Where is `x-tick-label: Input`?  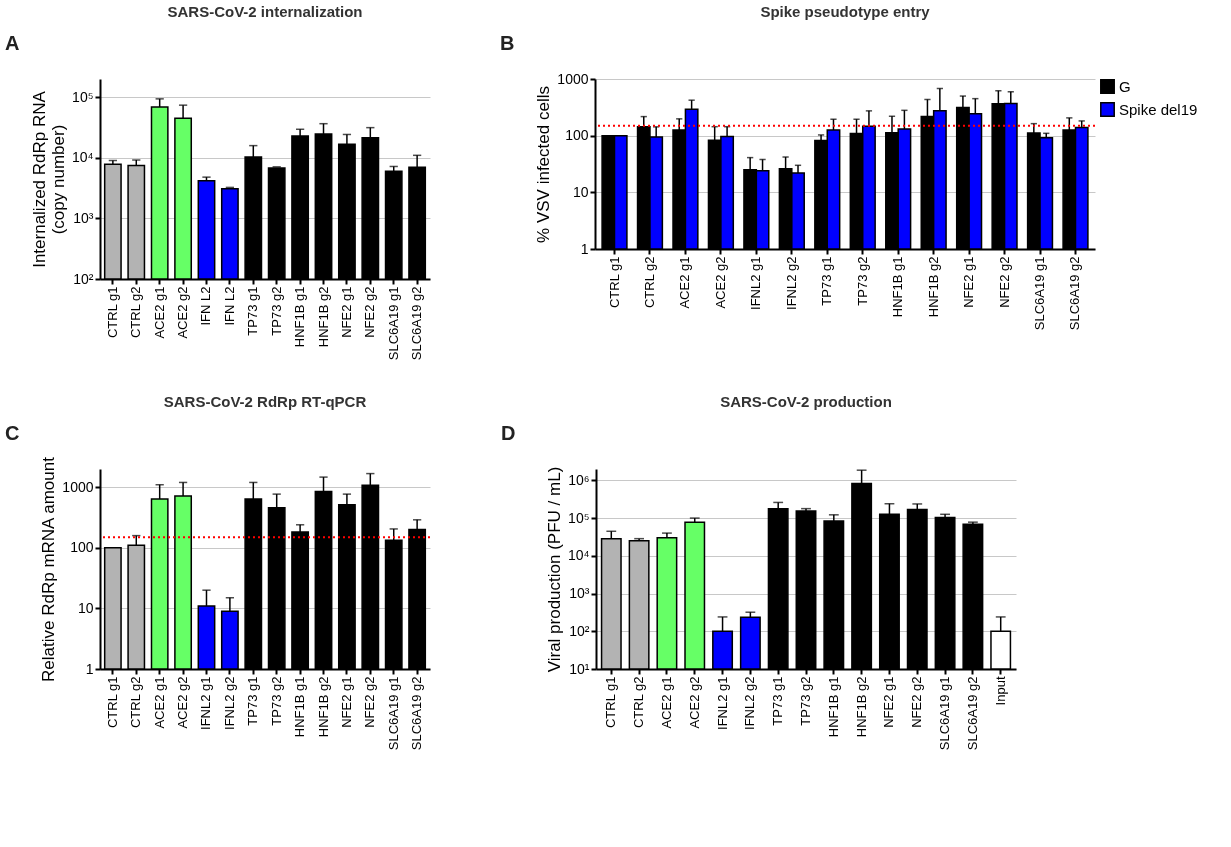 x-tick-label: Input is located at coordinates (1000, 691).